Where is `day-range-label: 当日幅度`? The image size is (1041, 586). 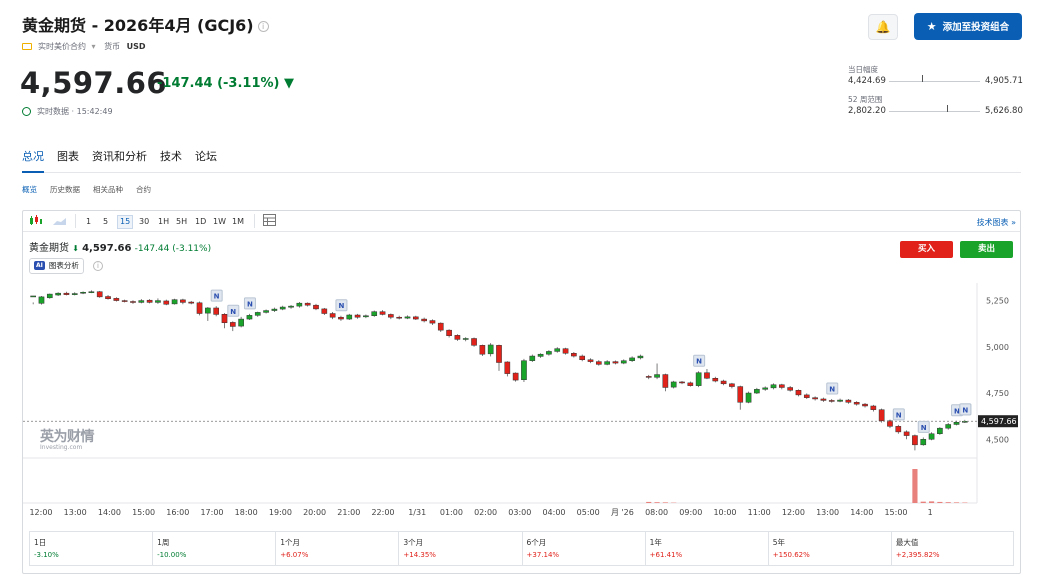
day-range-label: 当日幅度 is located at coordinates (863, 69).